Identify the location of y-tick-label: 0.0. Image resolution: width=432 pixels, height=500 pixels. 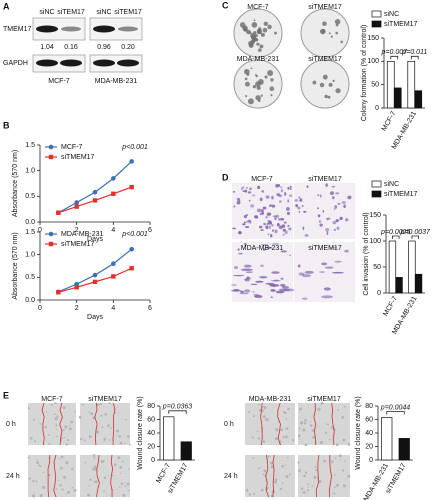
(30, 300).